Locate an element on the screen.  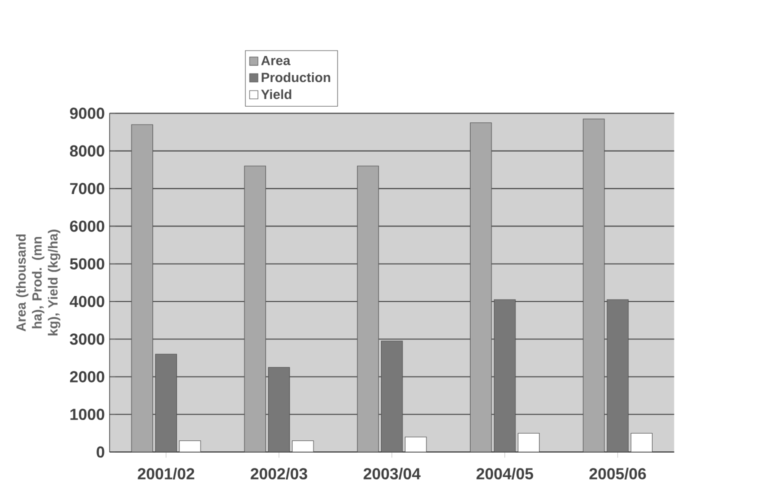
y-tick-label: 8000 is located at coordinates (87, 150).